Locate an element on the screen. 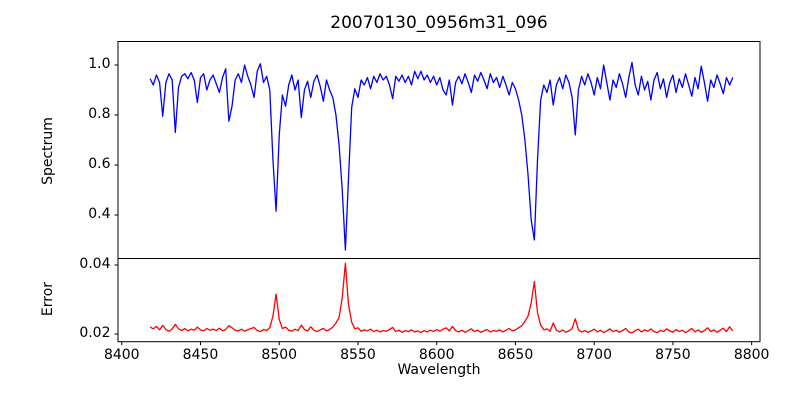 The width and height of the screenshot is (800, 400). error-line is located at coordinates (441, 298).